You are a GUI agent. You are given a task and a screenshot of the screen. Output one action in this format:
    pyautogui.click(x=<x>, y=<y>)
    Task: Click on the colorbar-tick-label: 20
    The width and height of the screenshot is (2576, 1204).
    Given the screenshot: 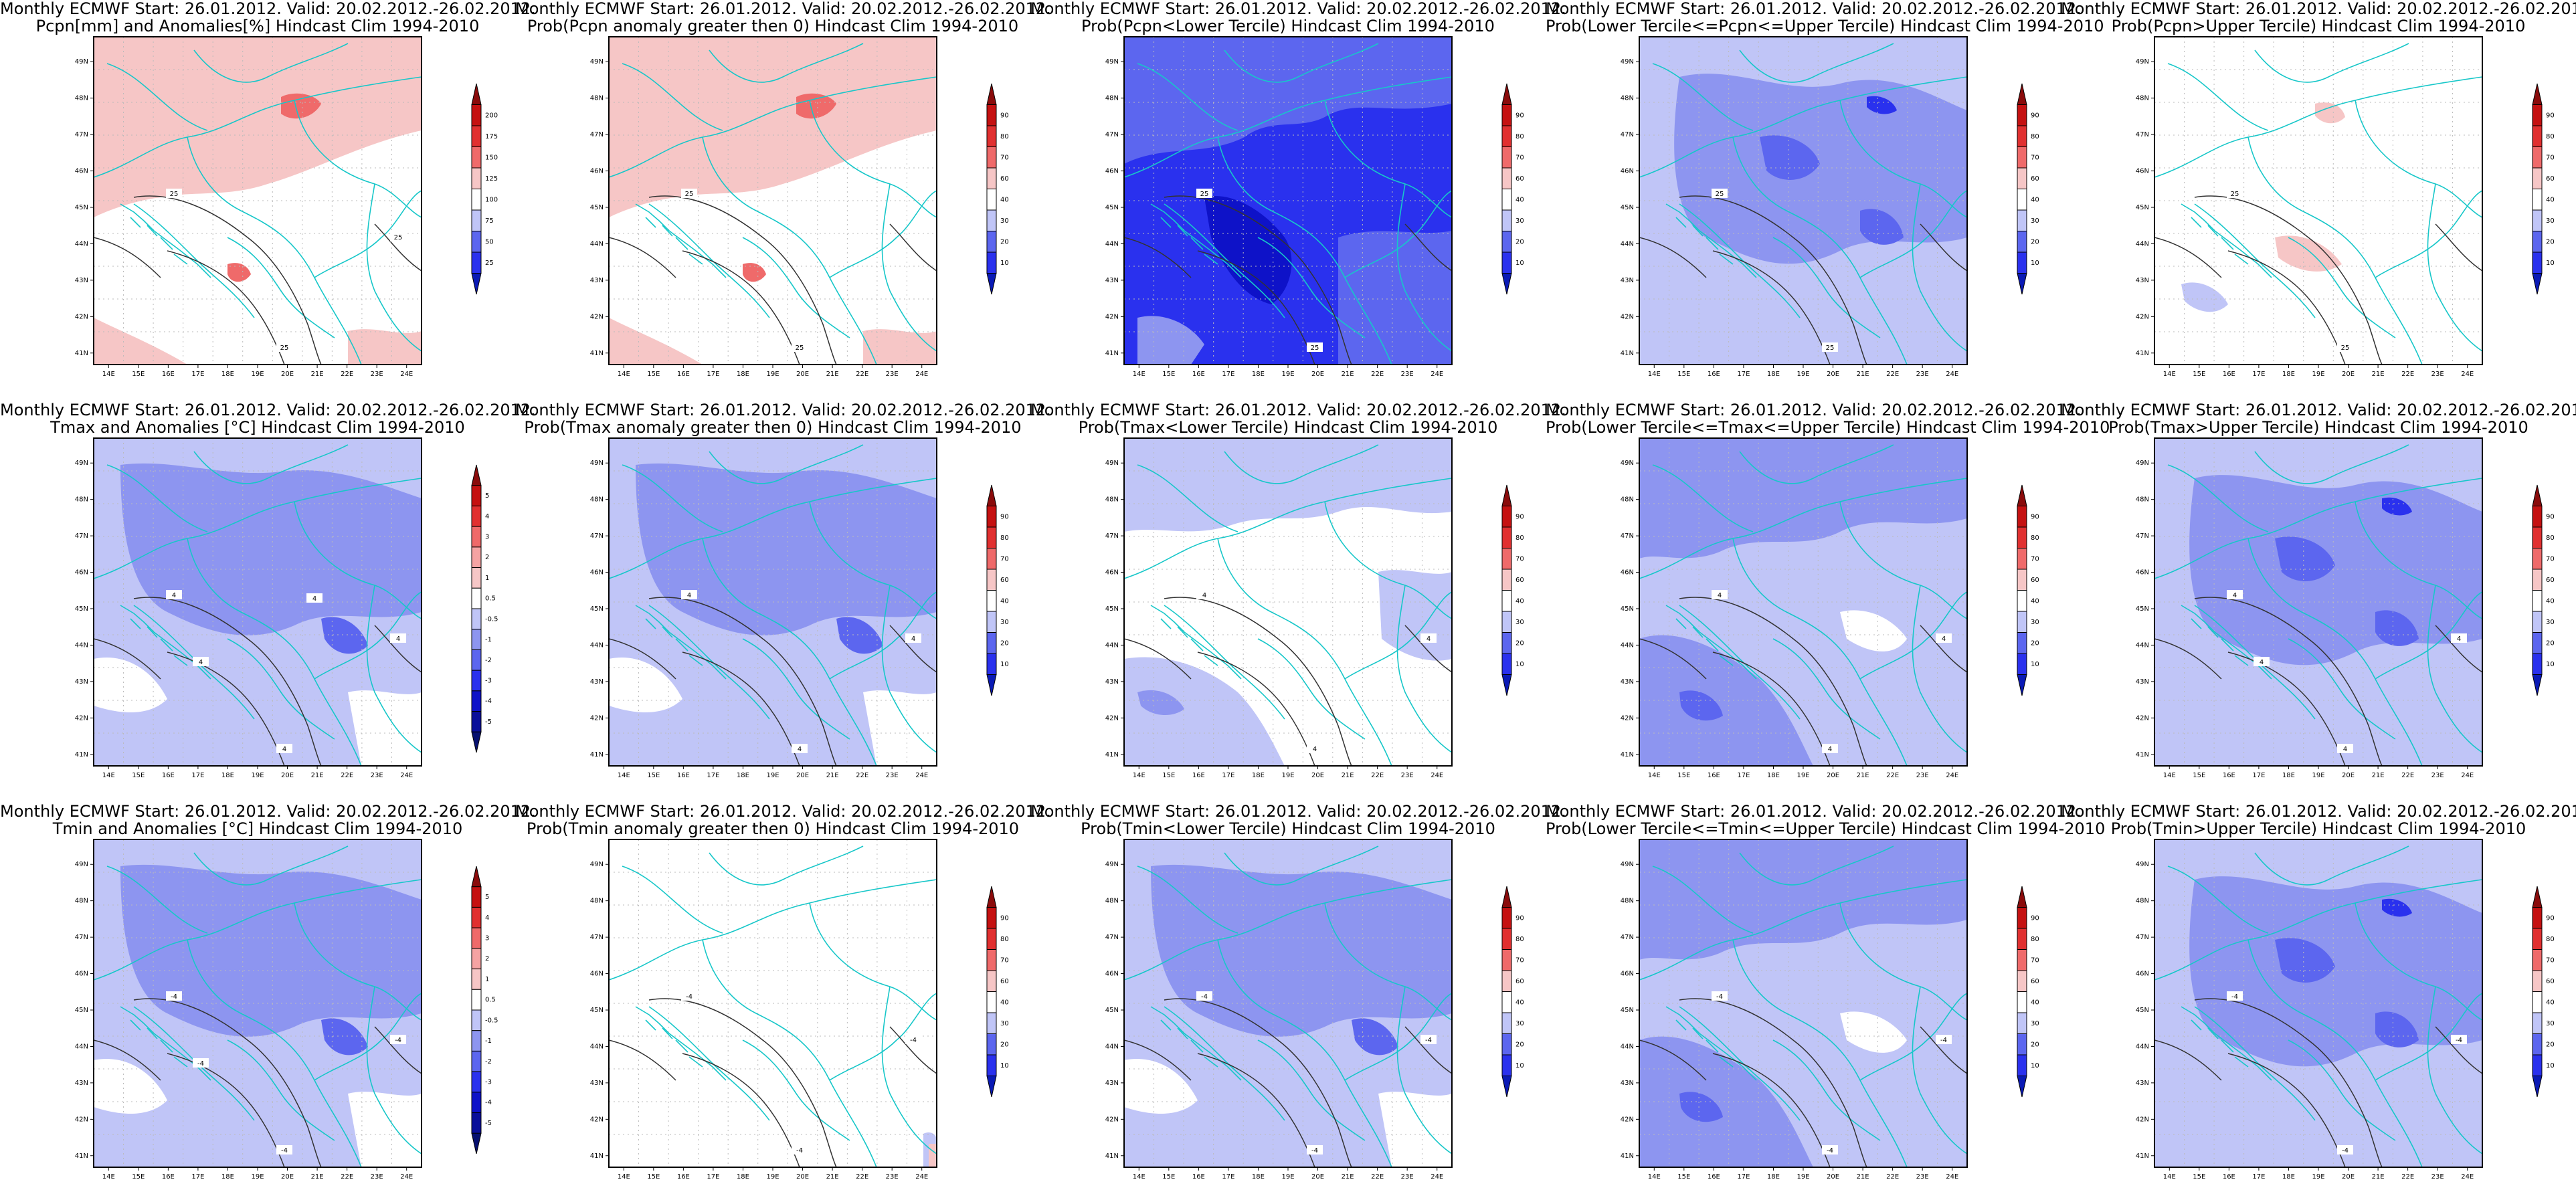 What is the action you would take?
    pyautogui.click(x=1004, y=643)
    